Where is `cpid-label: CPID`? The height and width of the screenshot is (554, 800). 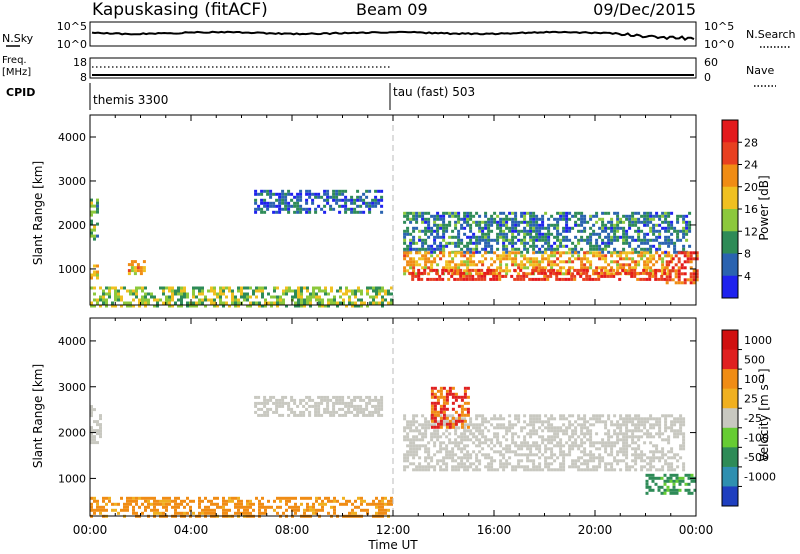 cpid-label: CPID is located at coordinates (20, 92).